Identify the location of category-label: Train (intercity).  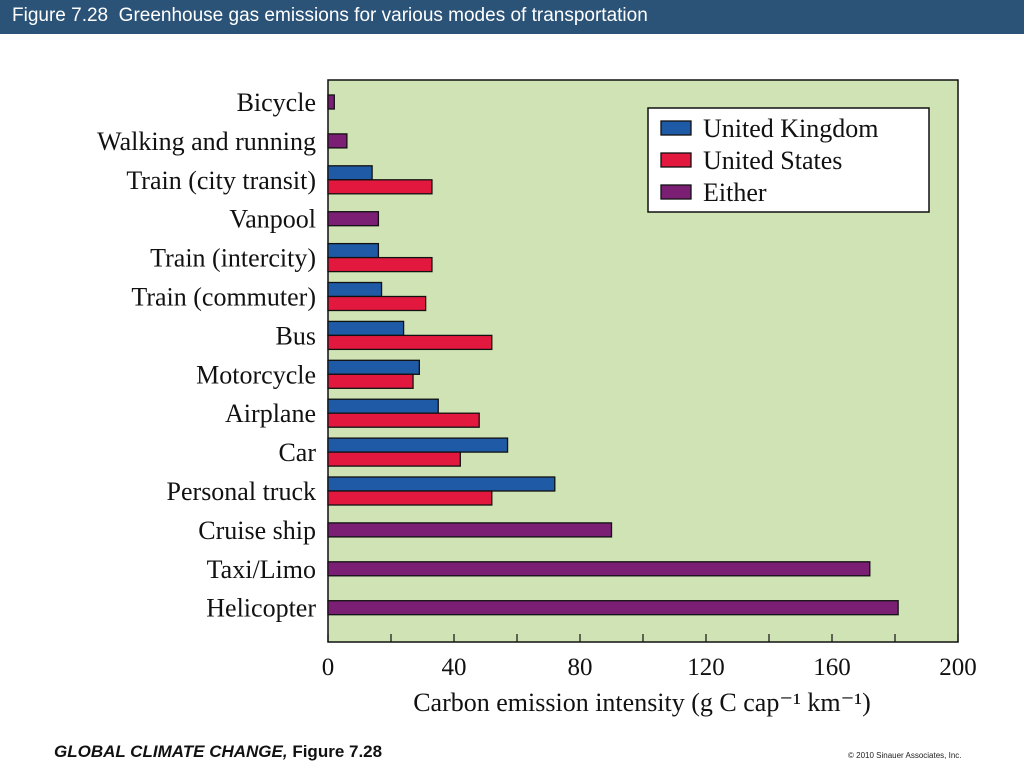
(233, 258).